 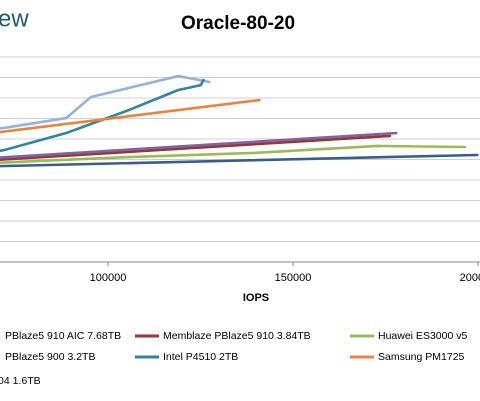 I want to click on x-tick-label: 100000, so click(x=108, y=278).